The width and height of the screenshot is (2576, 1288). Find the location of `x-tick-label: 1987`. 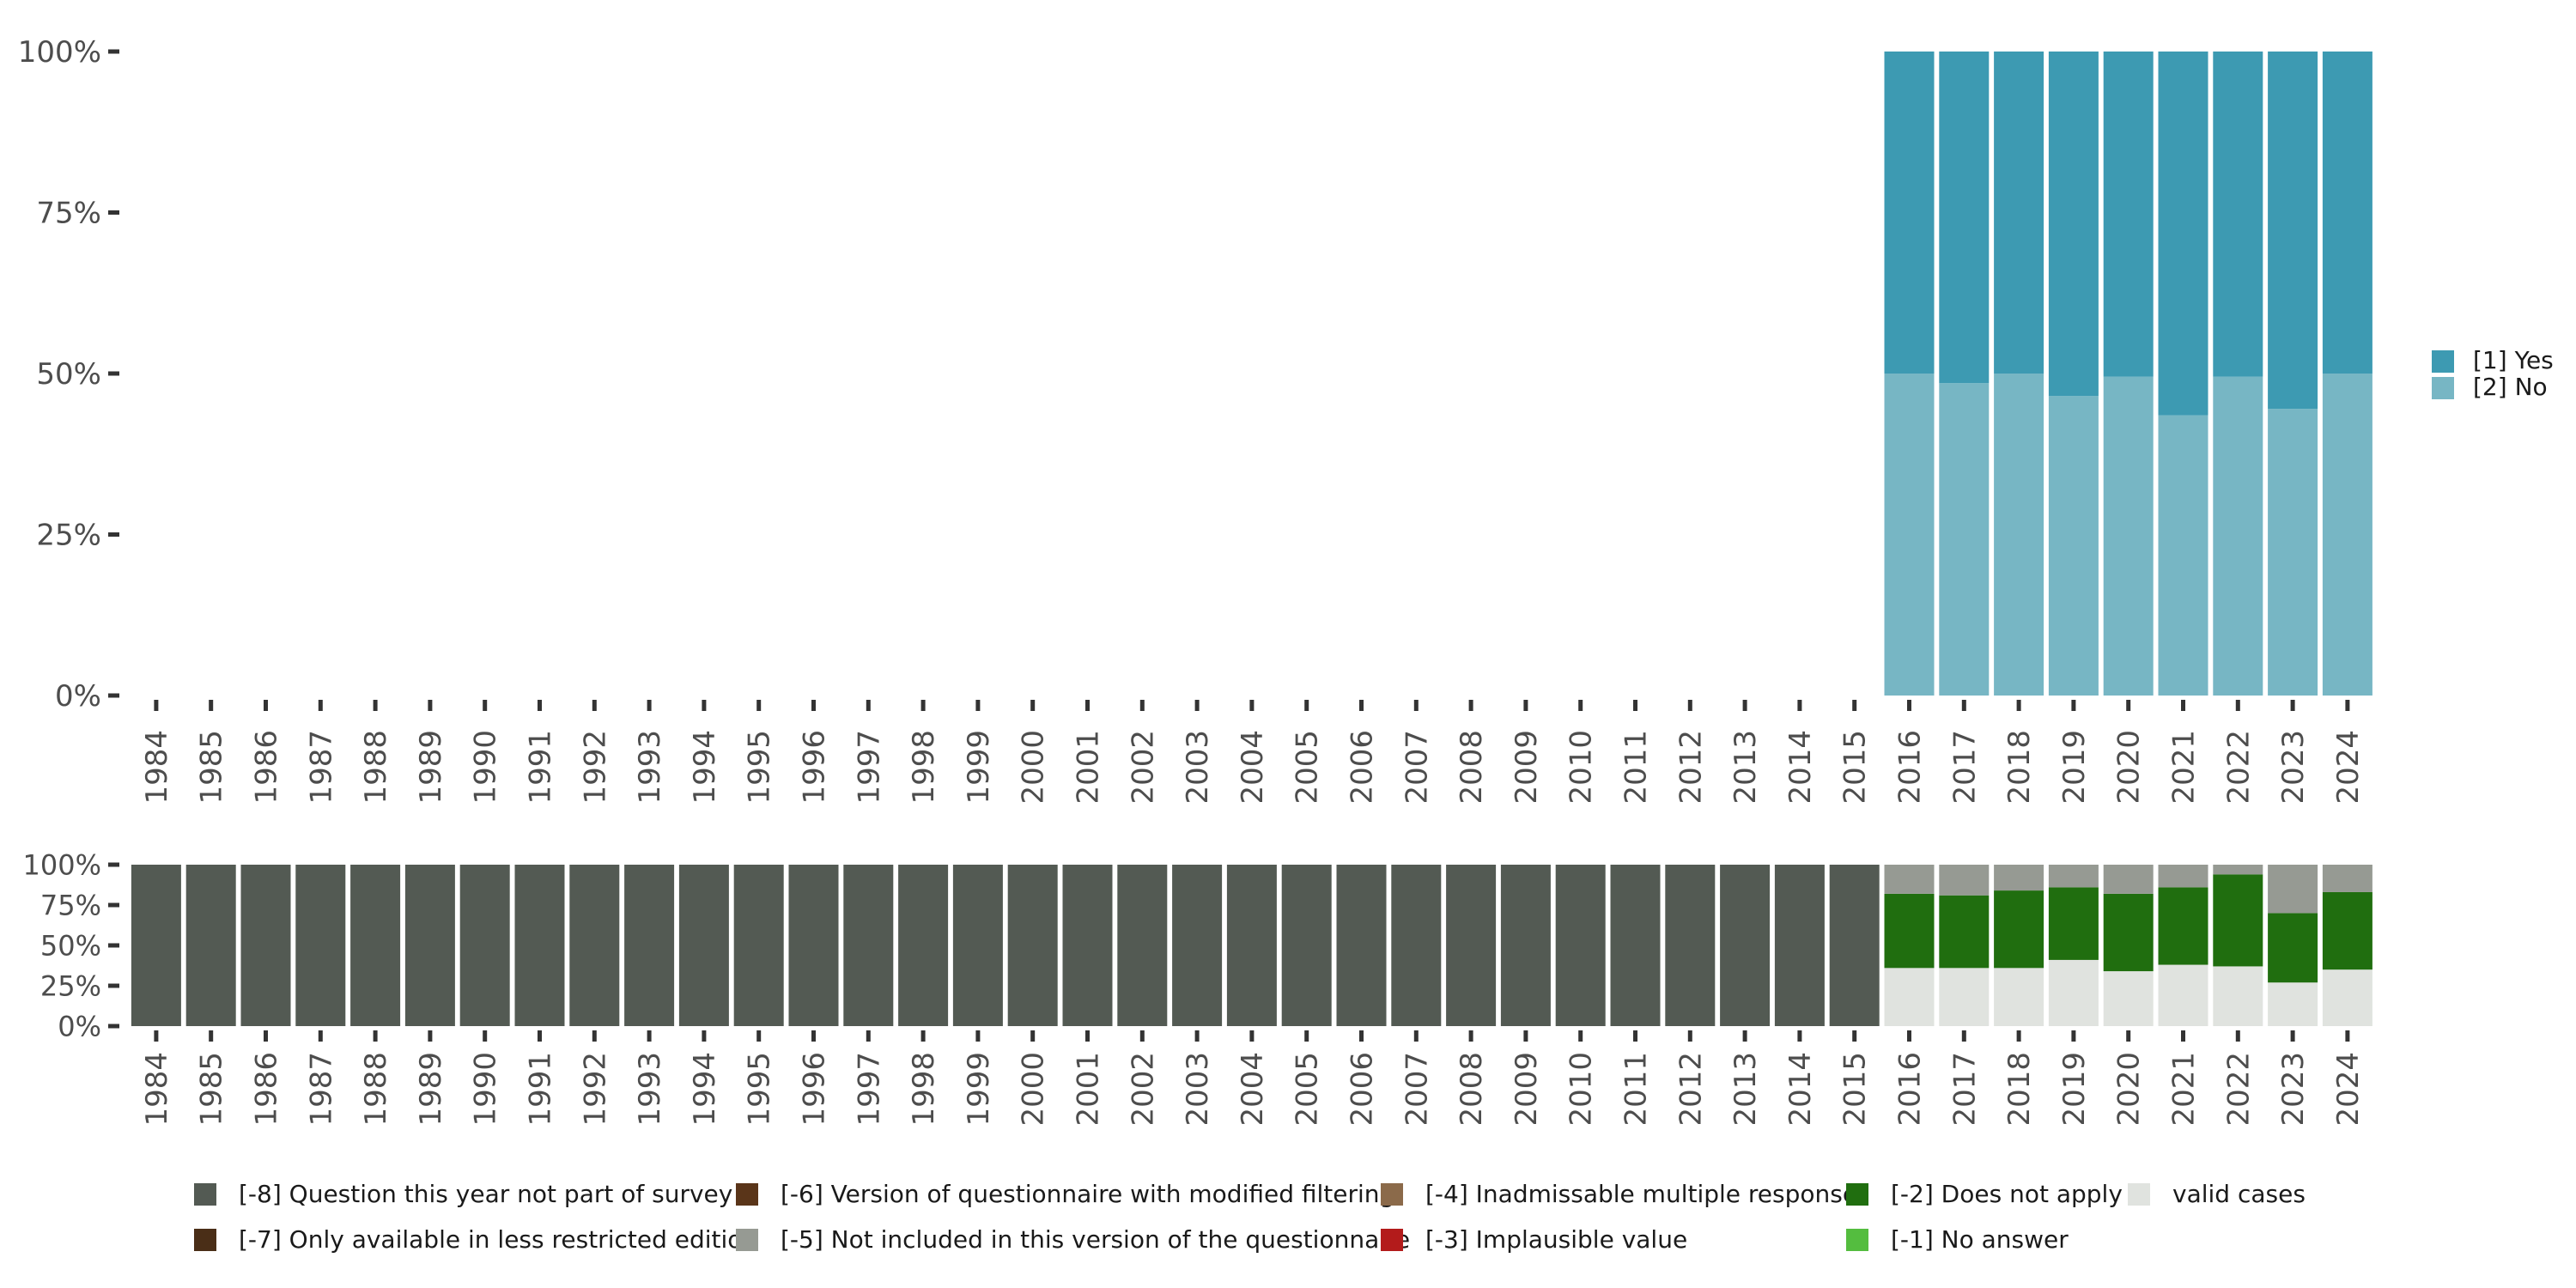

x-tick-label: 1987 is located at coordinates (321, 1089).